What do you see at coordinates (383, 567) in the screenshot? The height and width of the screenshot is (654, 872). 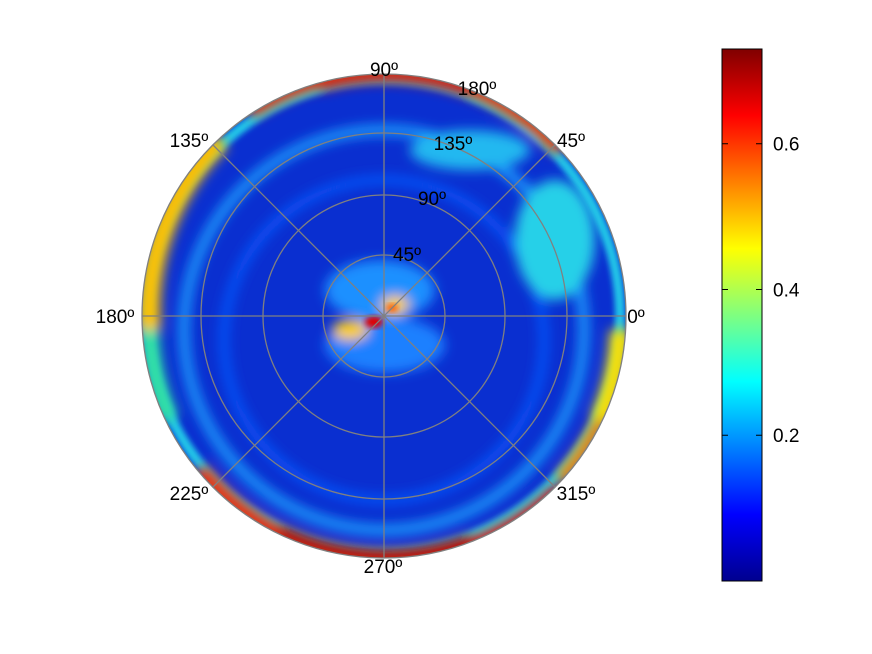 I see `angular-label: 270º` at bounding box center [383, 567].